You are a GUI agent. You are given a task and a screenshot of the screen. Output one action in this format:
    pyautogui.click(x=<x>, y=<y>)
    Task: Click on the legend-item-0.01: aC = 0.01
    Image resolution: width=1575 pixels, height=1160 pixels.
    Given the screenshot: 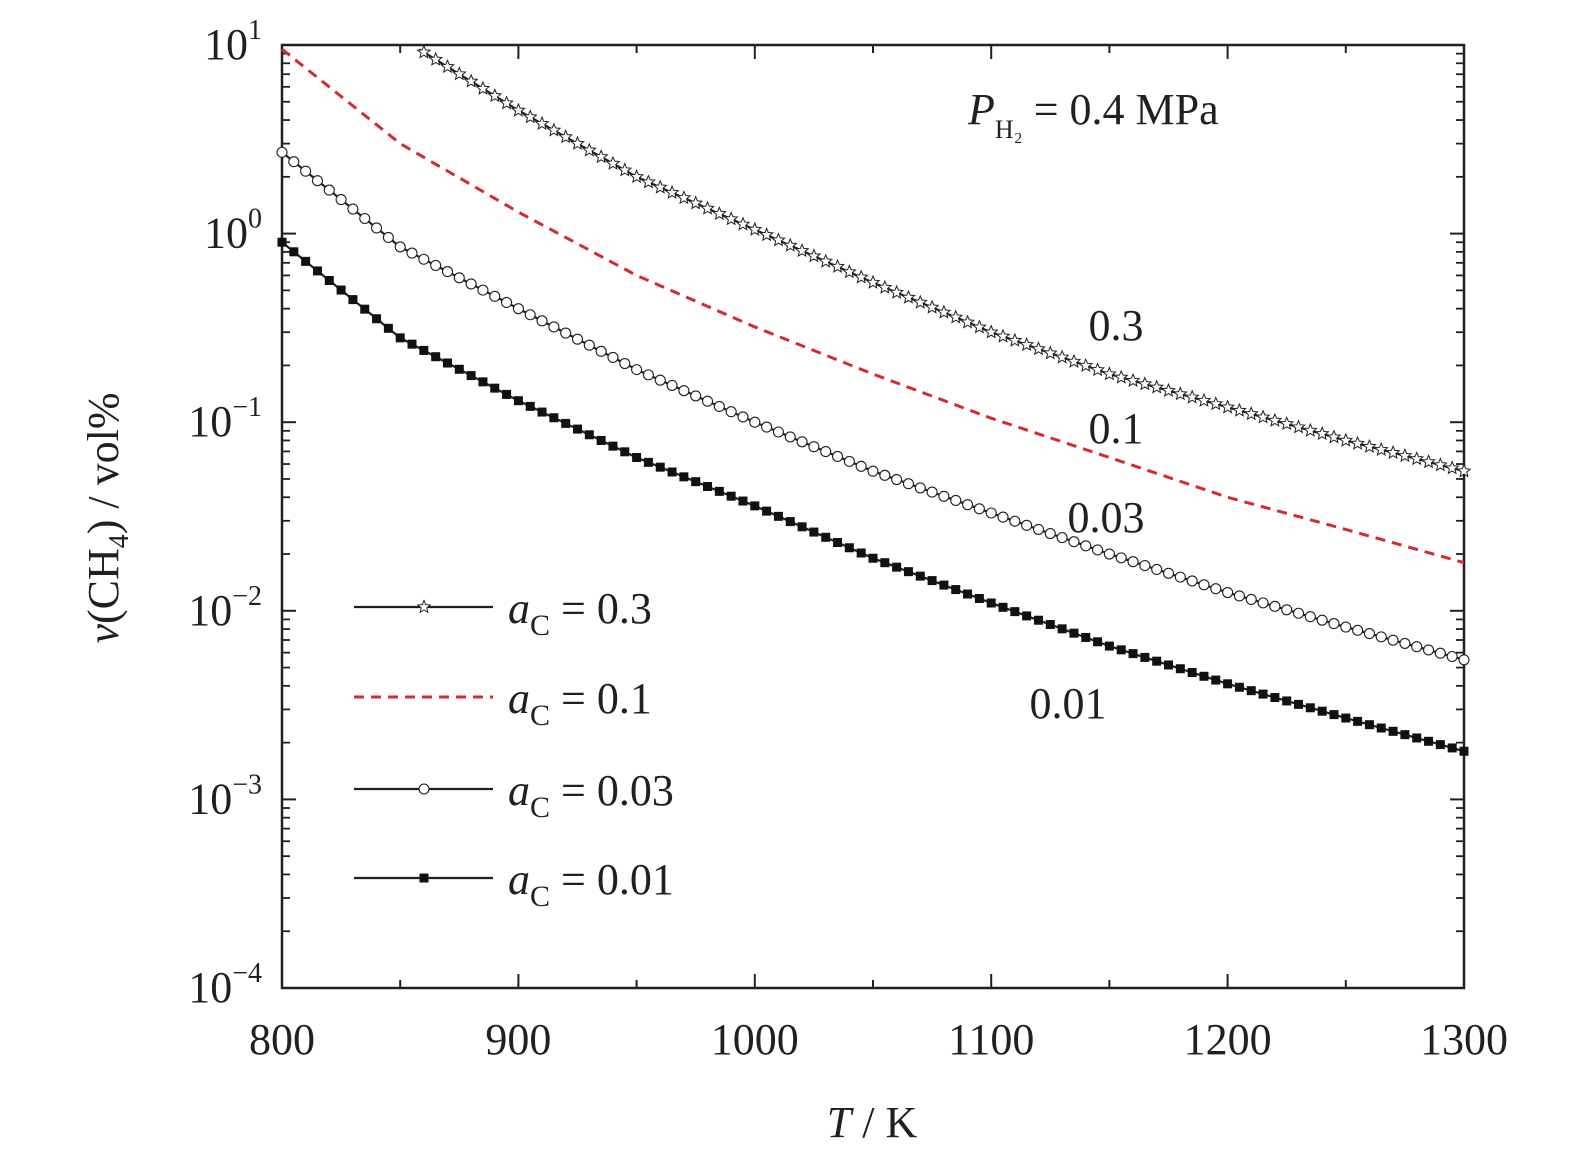 What is the action you would take?
    pyautogui.click(x=514, y=884)
    